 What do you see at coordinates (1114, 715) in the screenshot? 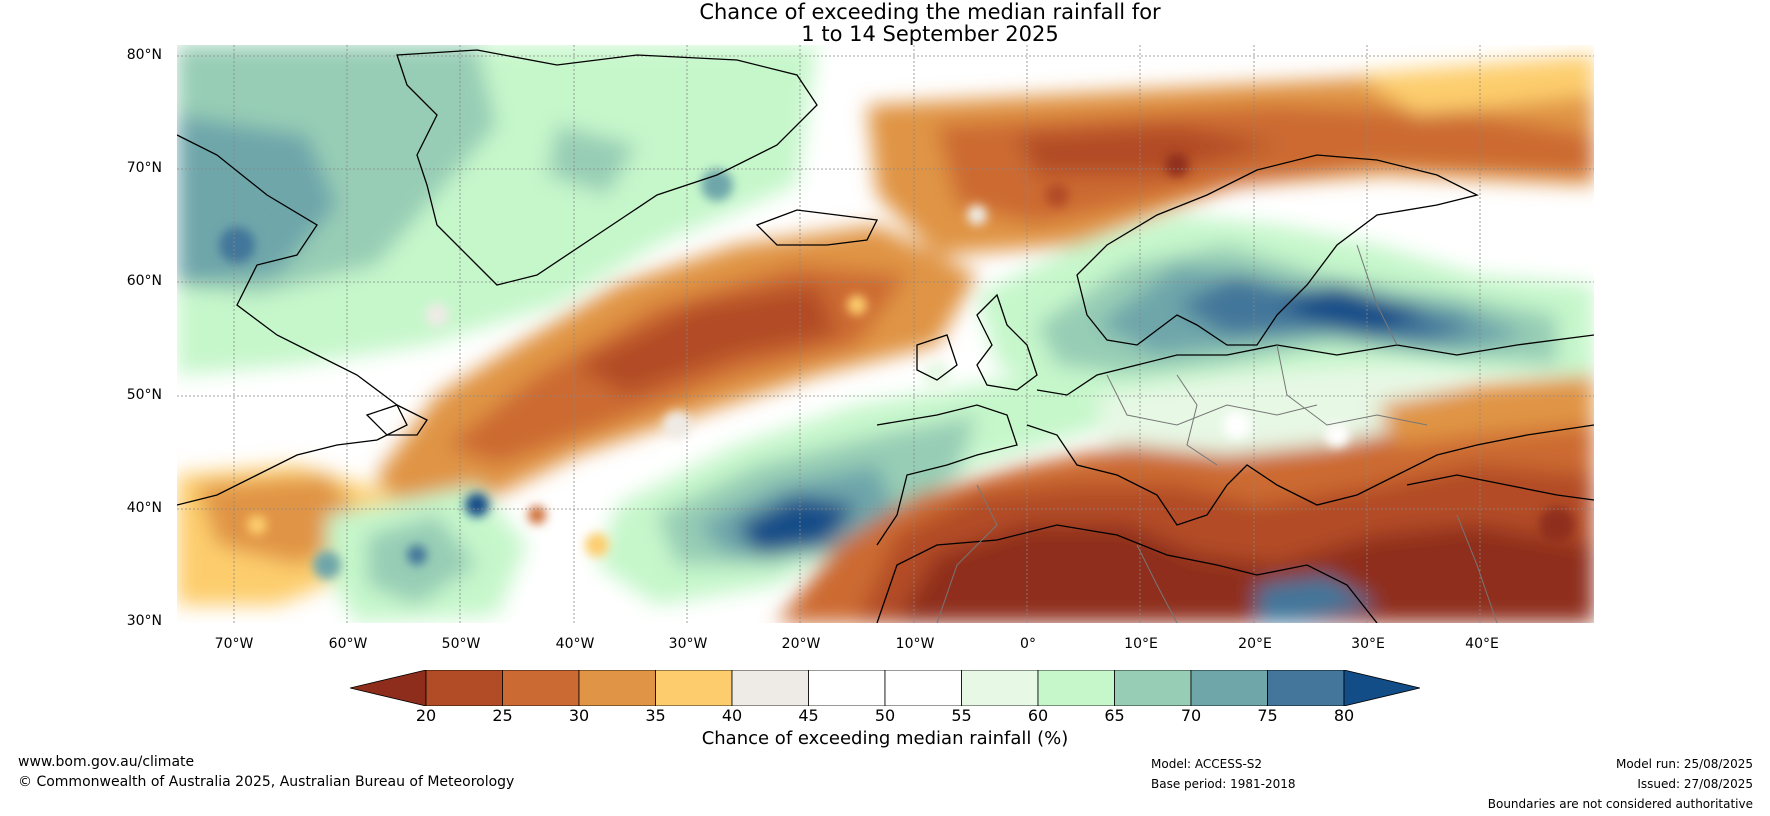
I see `colorbar-tick-65: 65` at bounding box center [1114, 715].